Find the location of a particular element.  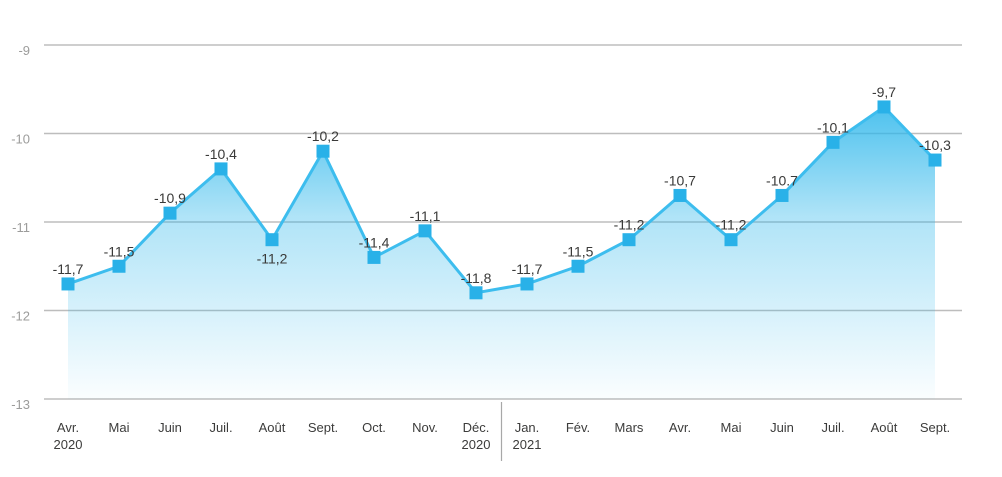

data-point-value-label: -11,1 is located at coordinates (425, 216).